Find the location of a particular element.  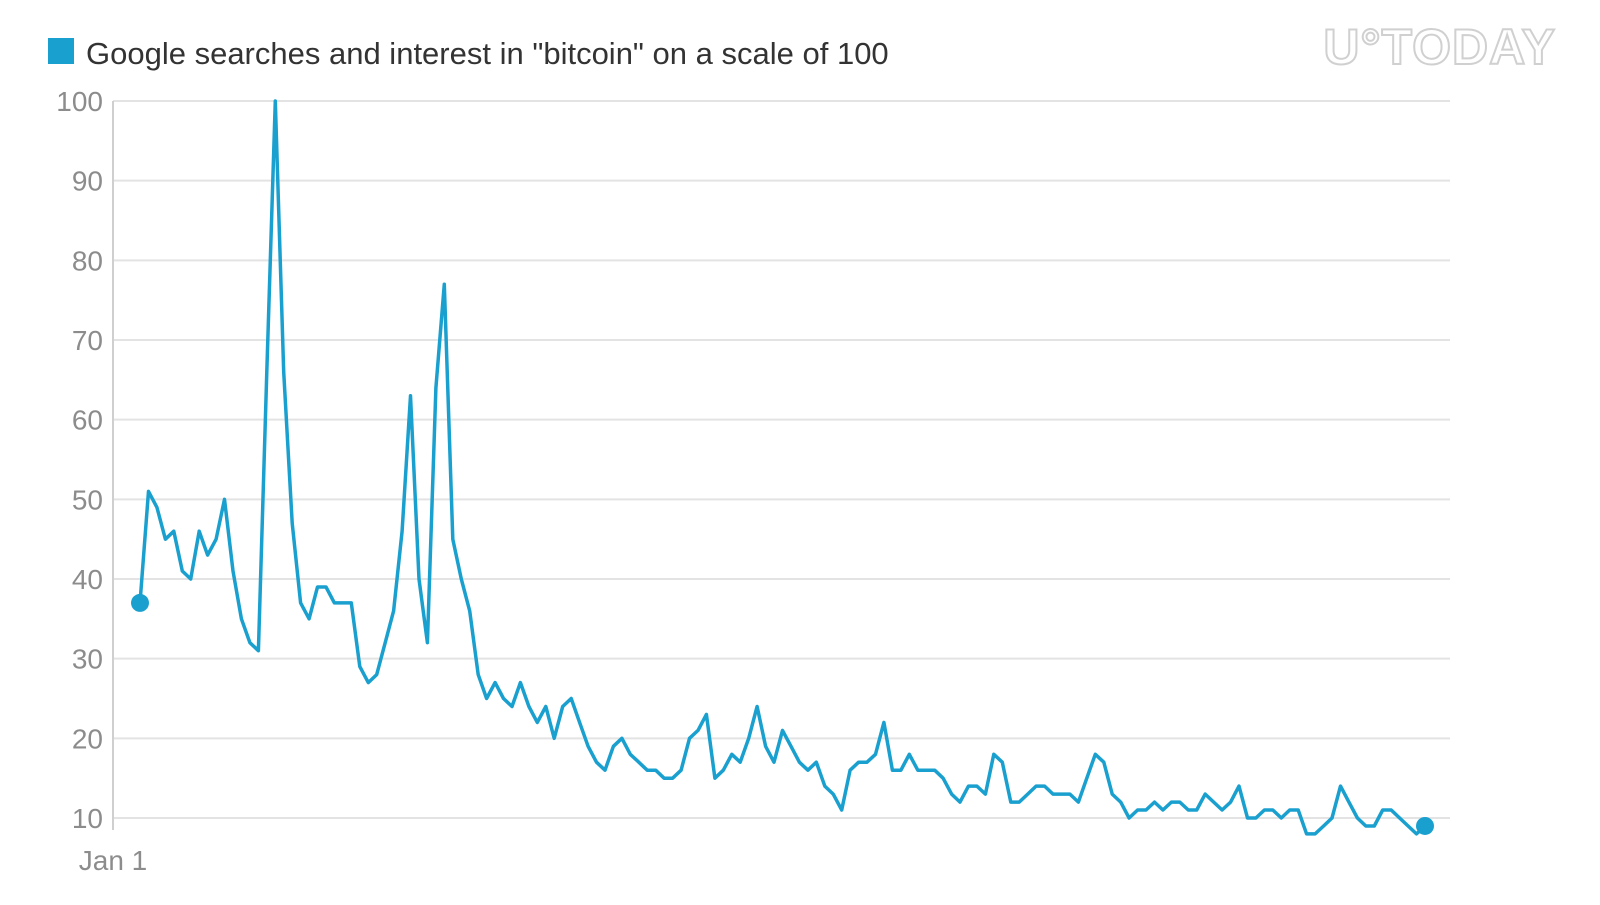

y-tick-label-20: 20 is located at coordinates (87, 738).